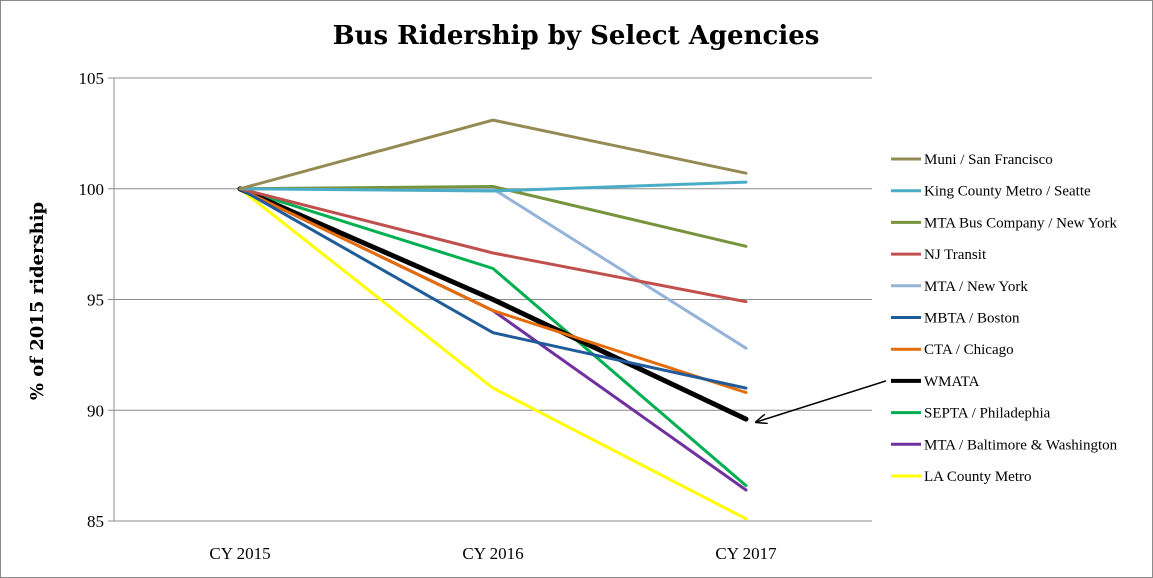 This screenshot has width=1153, height=578. What do you see at coordinates (1007, 192) in the screenshot?
I see `legend-label: King County Metro / Seatte` at bounding box center [1007, 192].